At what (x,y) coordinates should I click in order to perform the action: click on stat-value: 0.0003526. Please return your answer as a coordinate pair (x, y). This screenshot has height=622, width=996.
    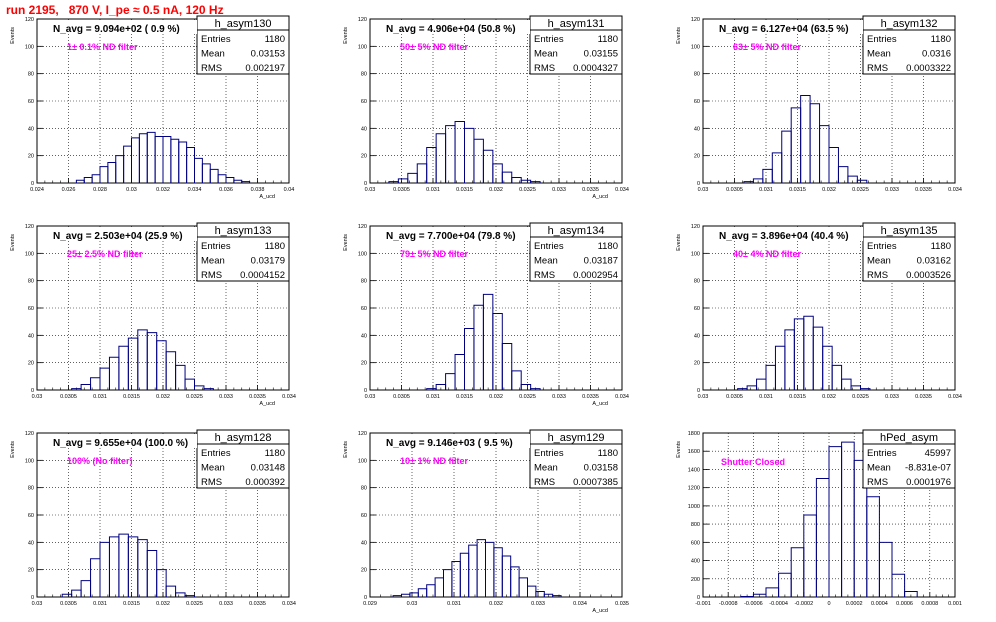
    Looking at the image, I should click on (928, 275).